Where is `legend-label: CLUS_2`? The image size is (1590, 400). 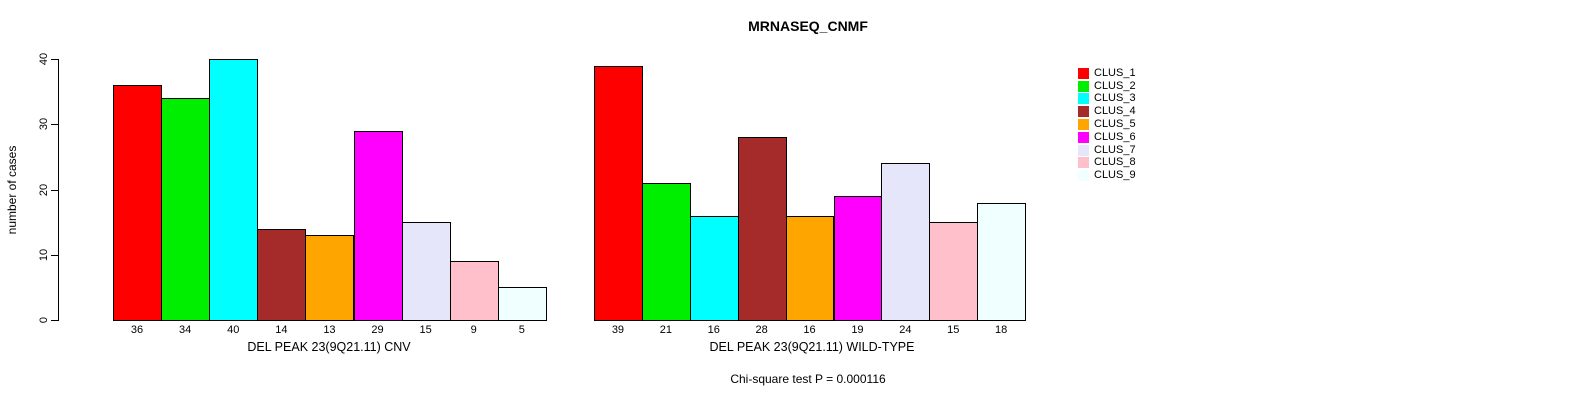
legend-label: CLUS_2 is located at coordinates (1115, 85).